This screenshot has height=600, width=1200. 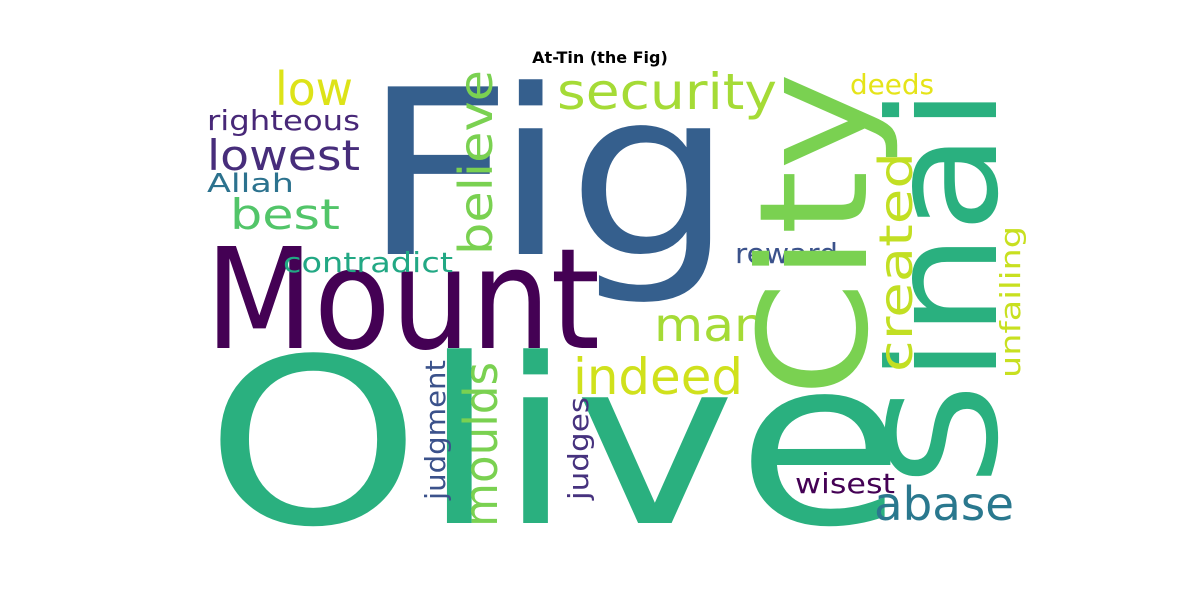 What do you see at coordinates (368, 262) in the screenshot?
I see `word-contradict: contradict` at bounding box center [368, 262].